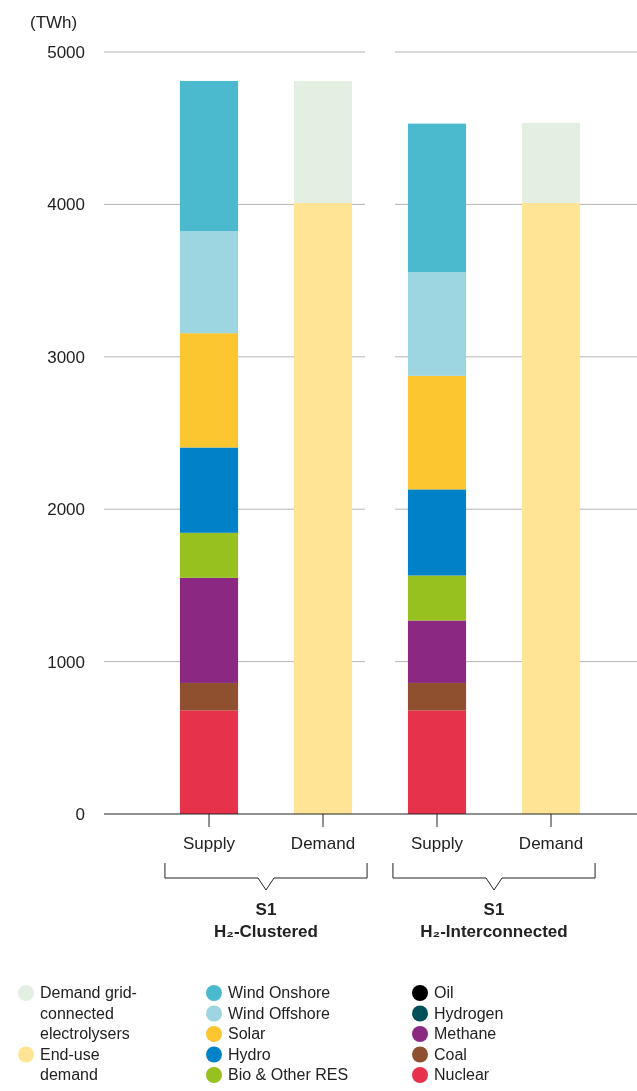 Image resolution: width=637 pixels, height=1091 pixels. Describe the element at coordinates (249, 1054) in the screenshot. I see `legend-label: Hydro` at that location.